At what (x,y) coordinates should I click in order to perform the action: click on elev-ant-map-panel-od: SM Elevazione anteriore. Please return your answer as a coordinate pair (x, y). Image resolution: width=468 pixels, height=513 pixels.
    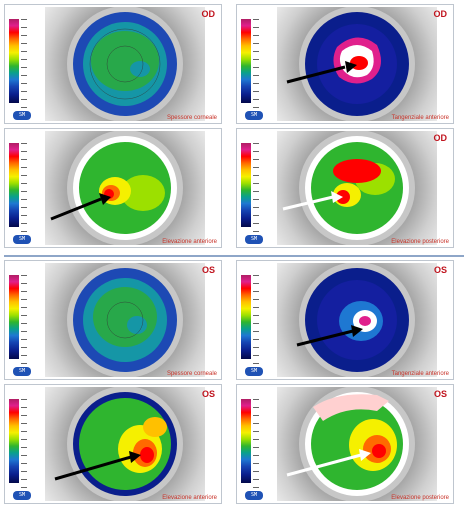
    Looking at the image, I should click on (113, 188).